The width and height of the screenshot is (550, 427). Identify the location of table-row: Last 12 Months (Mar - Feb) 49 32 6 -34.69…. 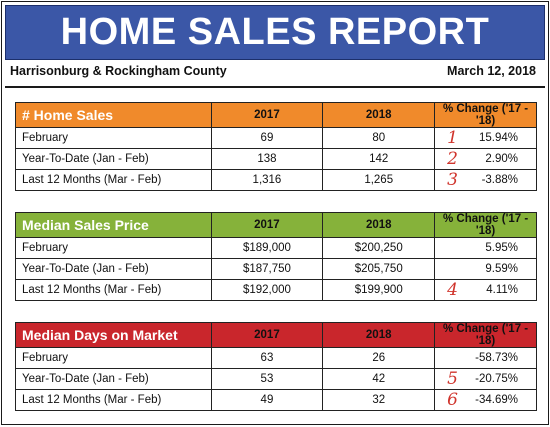
(276, 400).